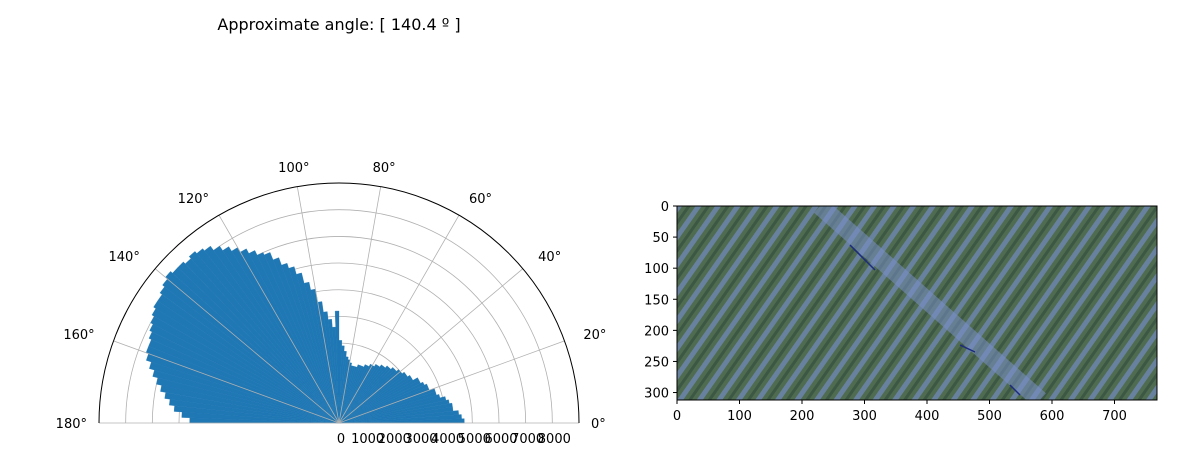 This screenshot has width=1184, height=452. What do you see at coordinates (474, 439) in the screenshot?
I see `radial-tick-label: 5000` at bounding box center [474, 439].